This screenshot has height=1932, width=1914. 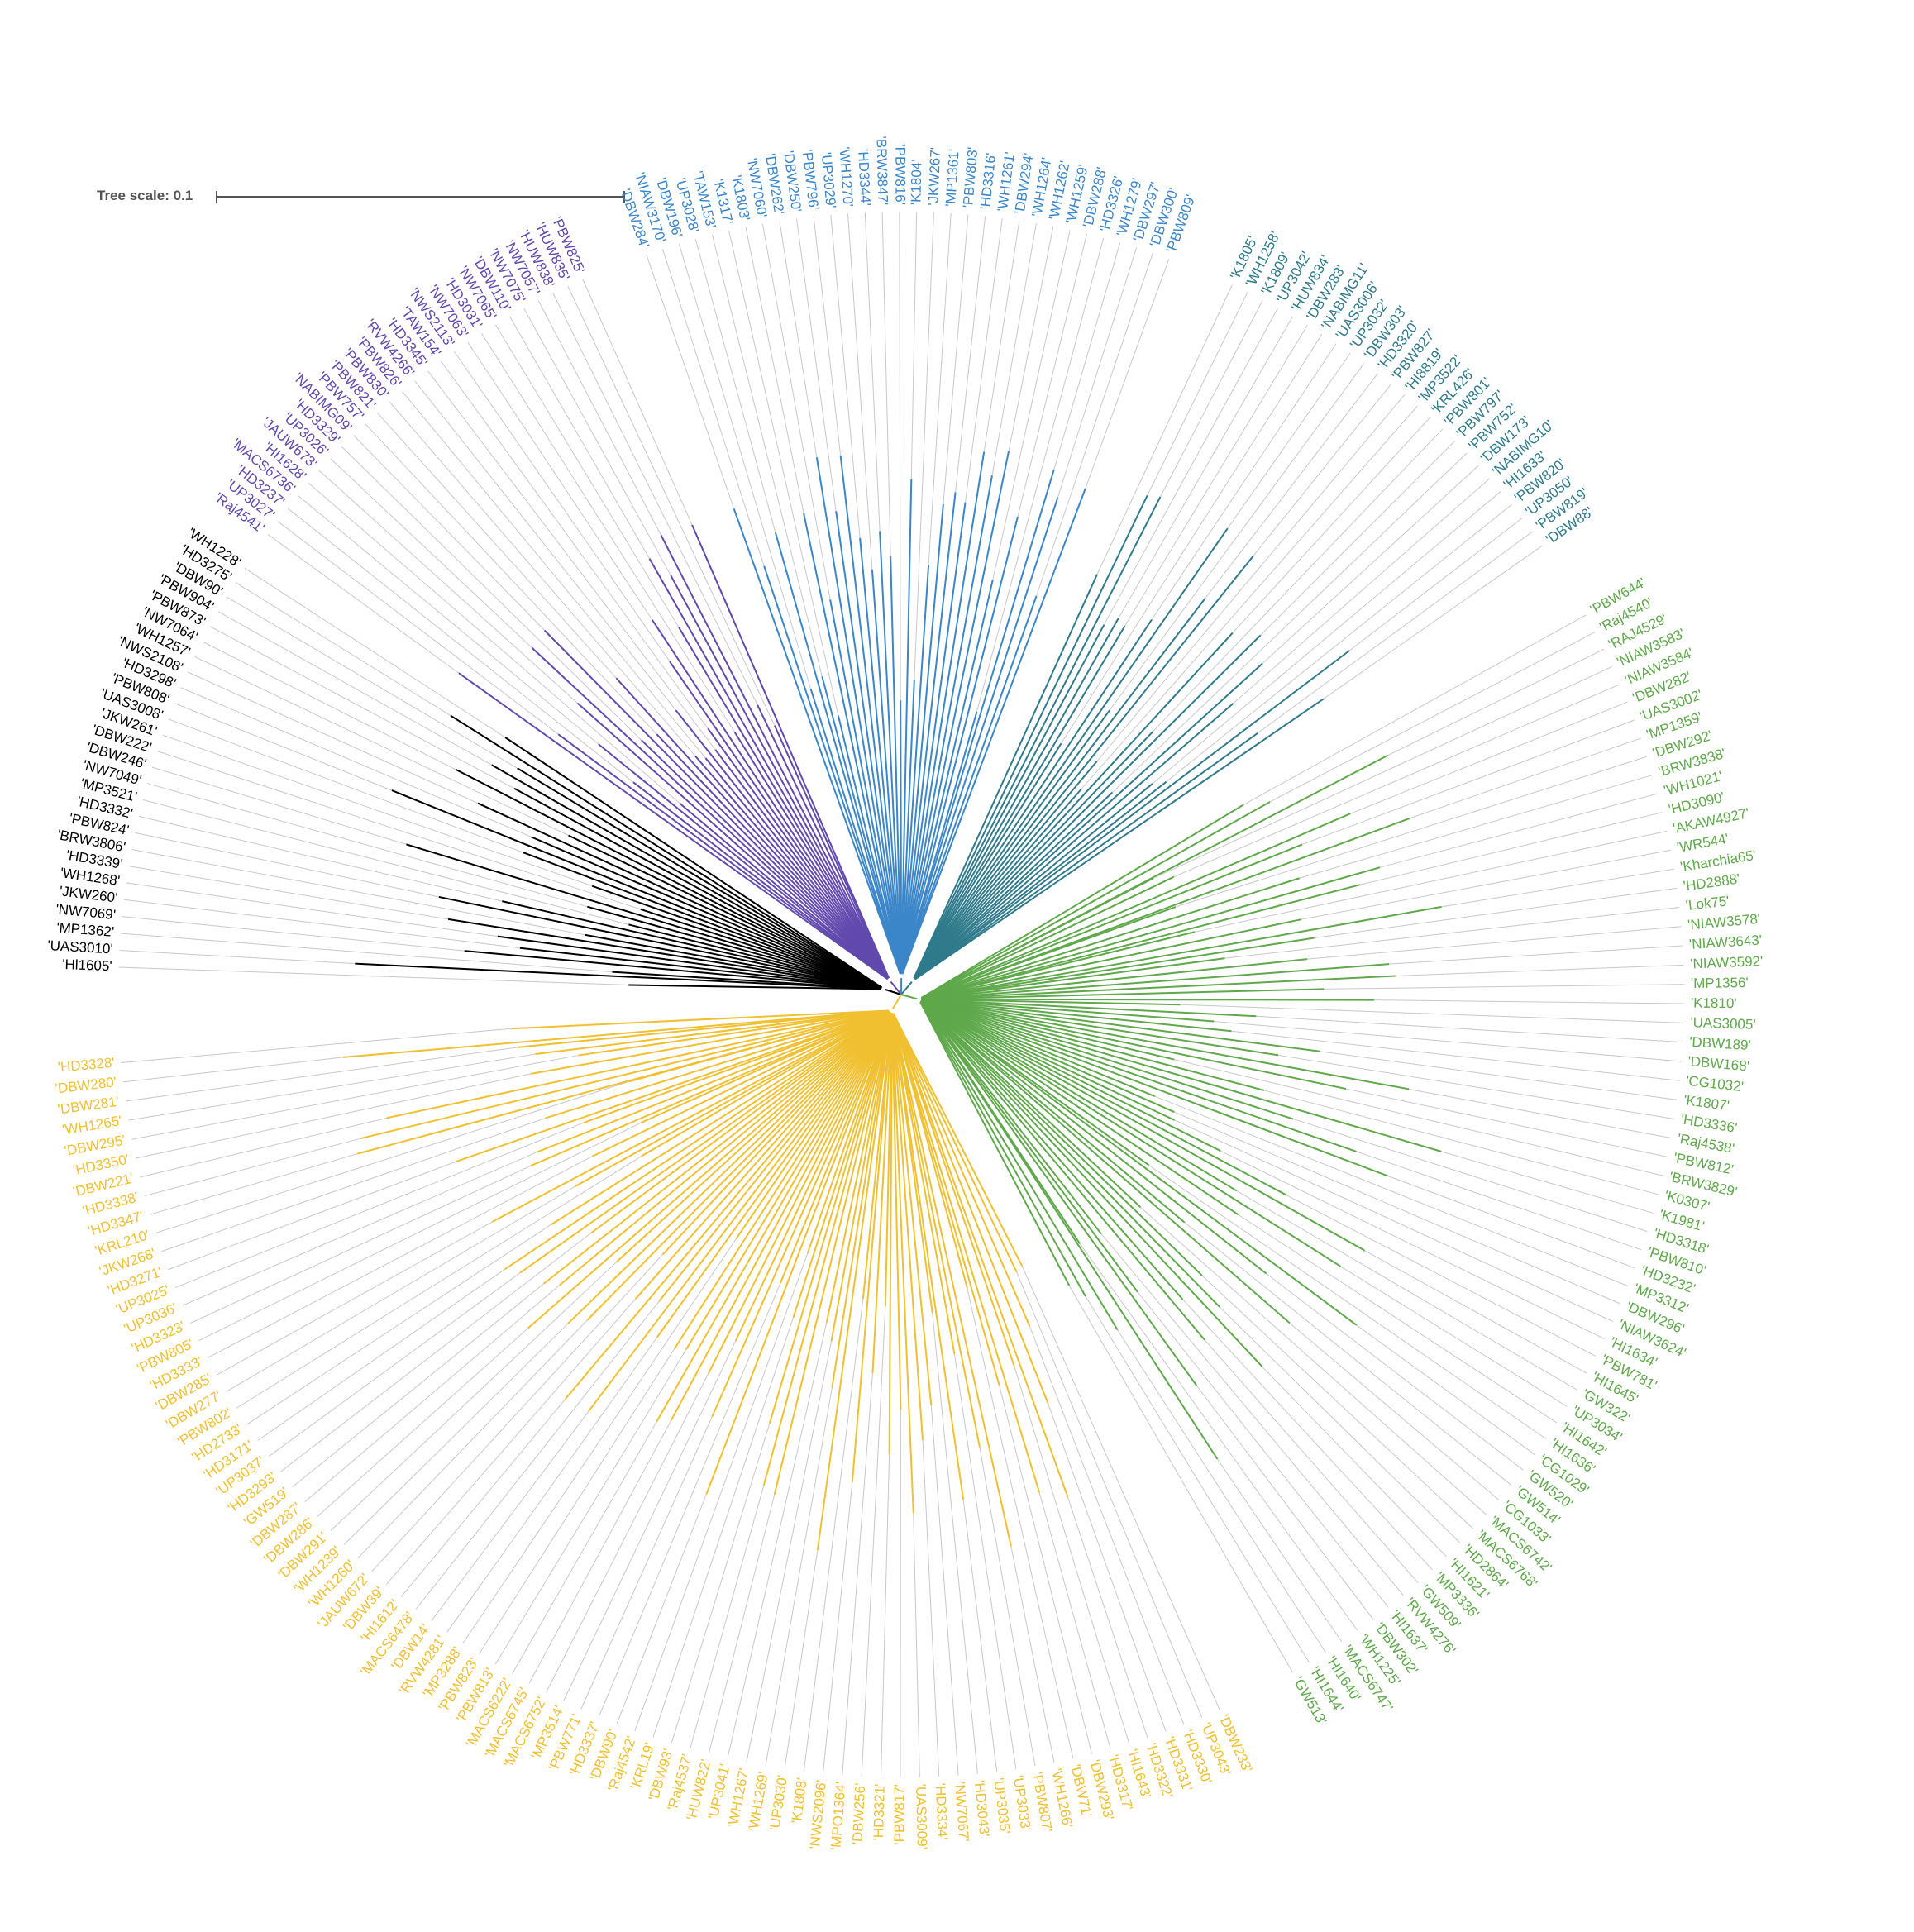 What do you see at coordinates (1022, 1803) in the screenshot?
I see `leaf-label: 'UP3033'` at bounding box center [1022, 1803].